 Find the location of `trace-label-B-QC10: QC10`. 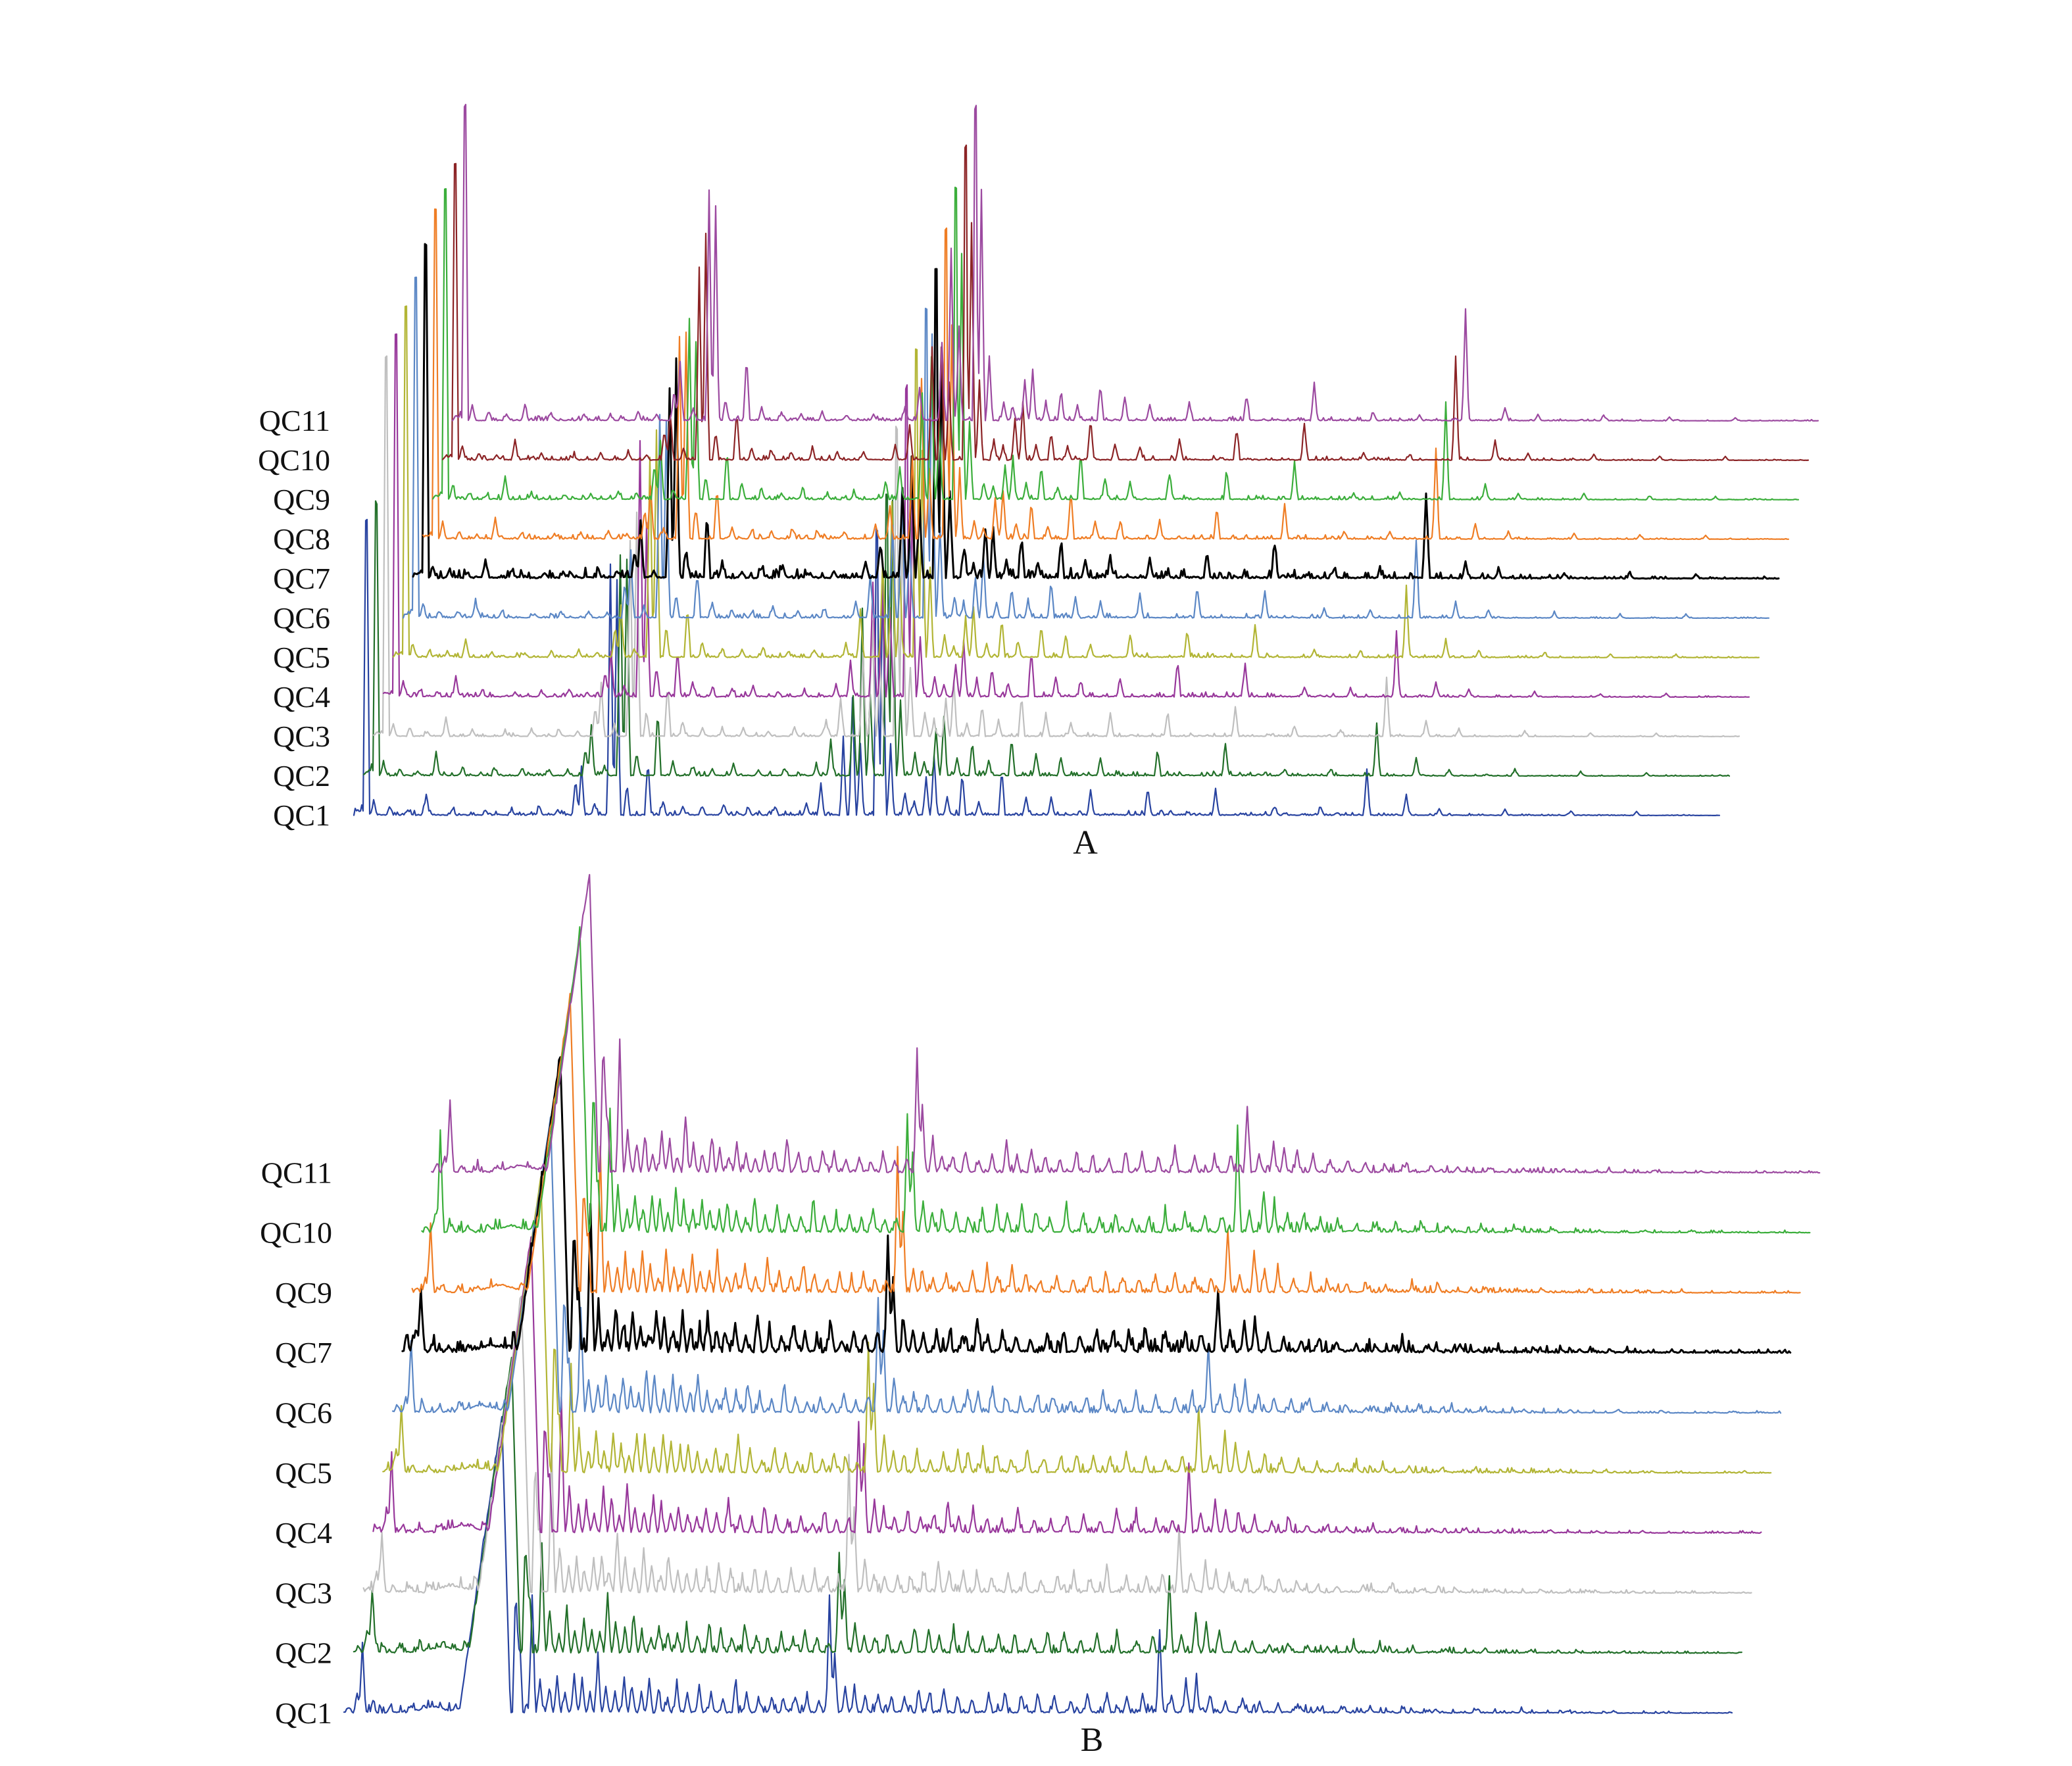

trace-label-B-QC10: QC10 is located at coordinates (296, 1233).